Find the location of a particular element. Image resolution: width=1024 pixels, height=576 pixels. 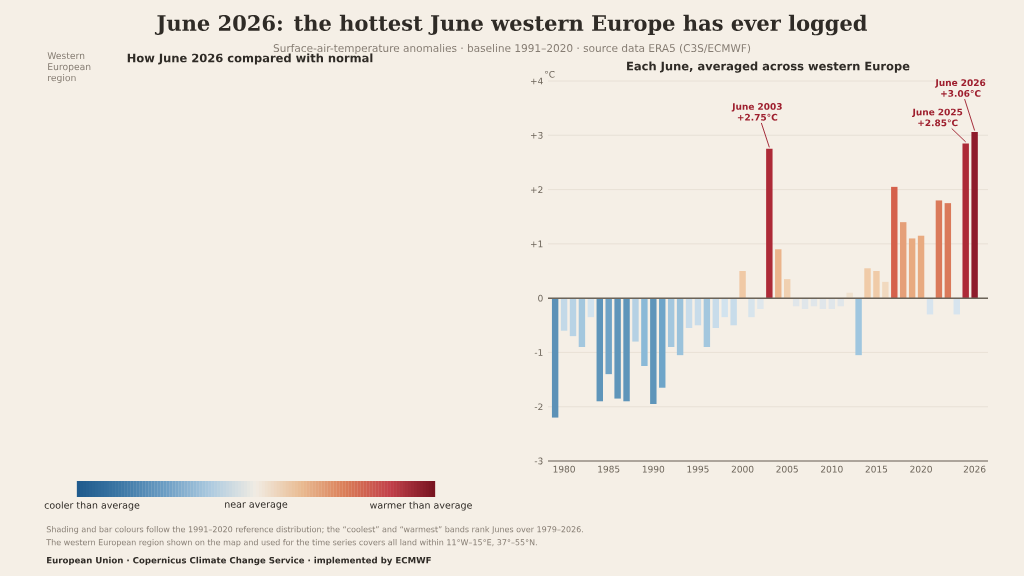

y-tick-label: +1 is located at coordinates (536, 244).